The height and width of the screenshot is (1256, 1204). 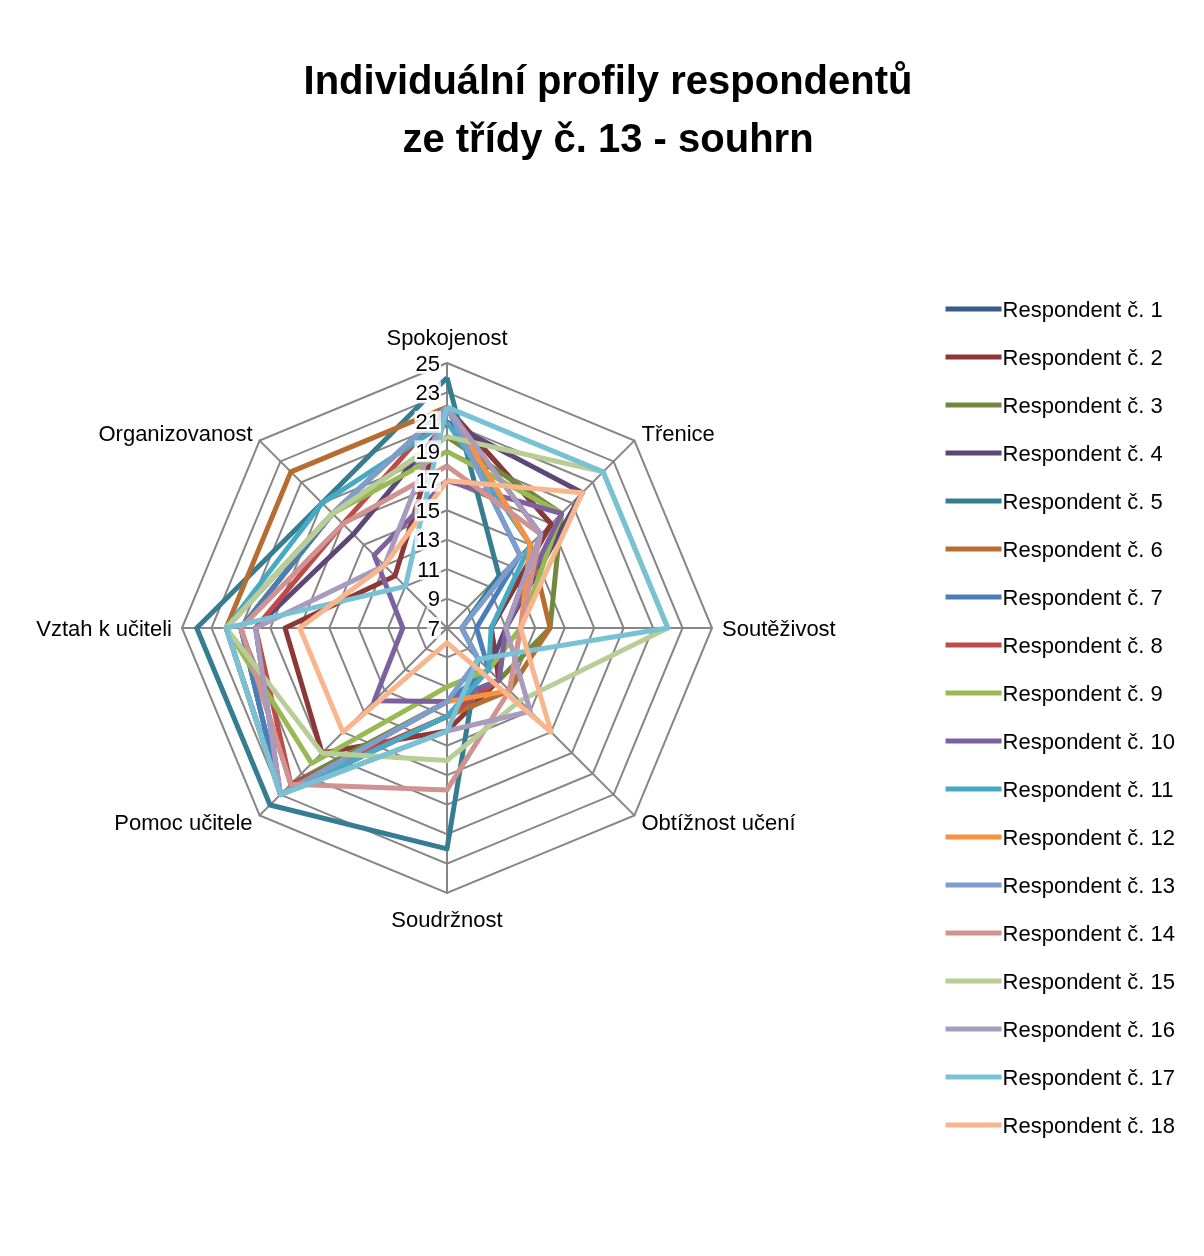 I want to click on legend-label: Respondent č. 8, so click(x=1082, y=645).